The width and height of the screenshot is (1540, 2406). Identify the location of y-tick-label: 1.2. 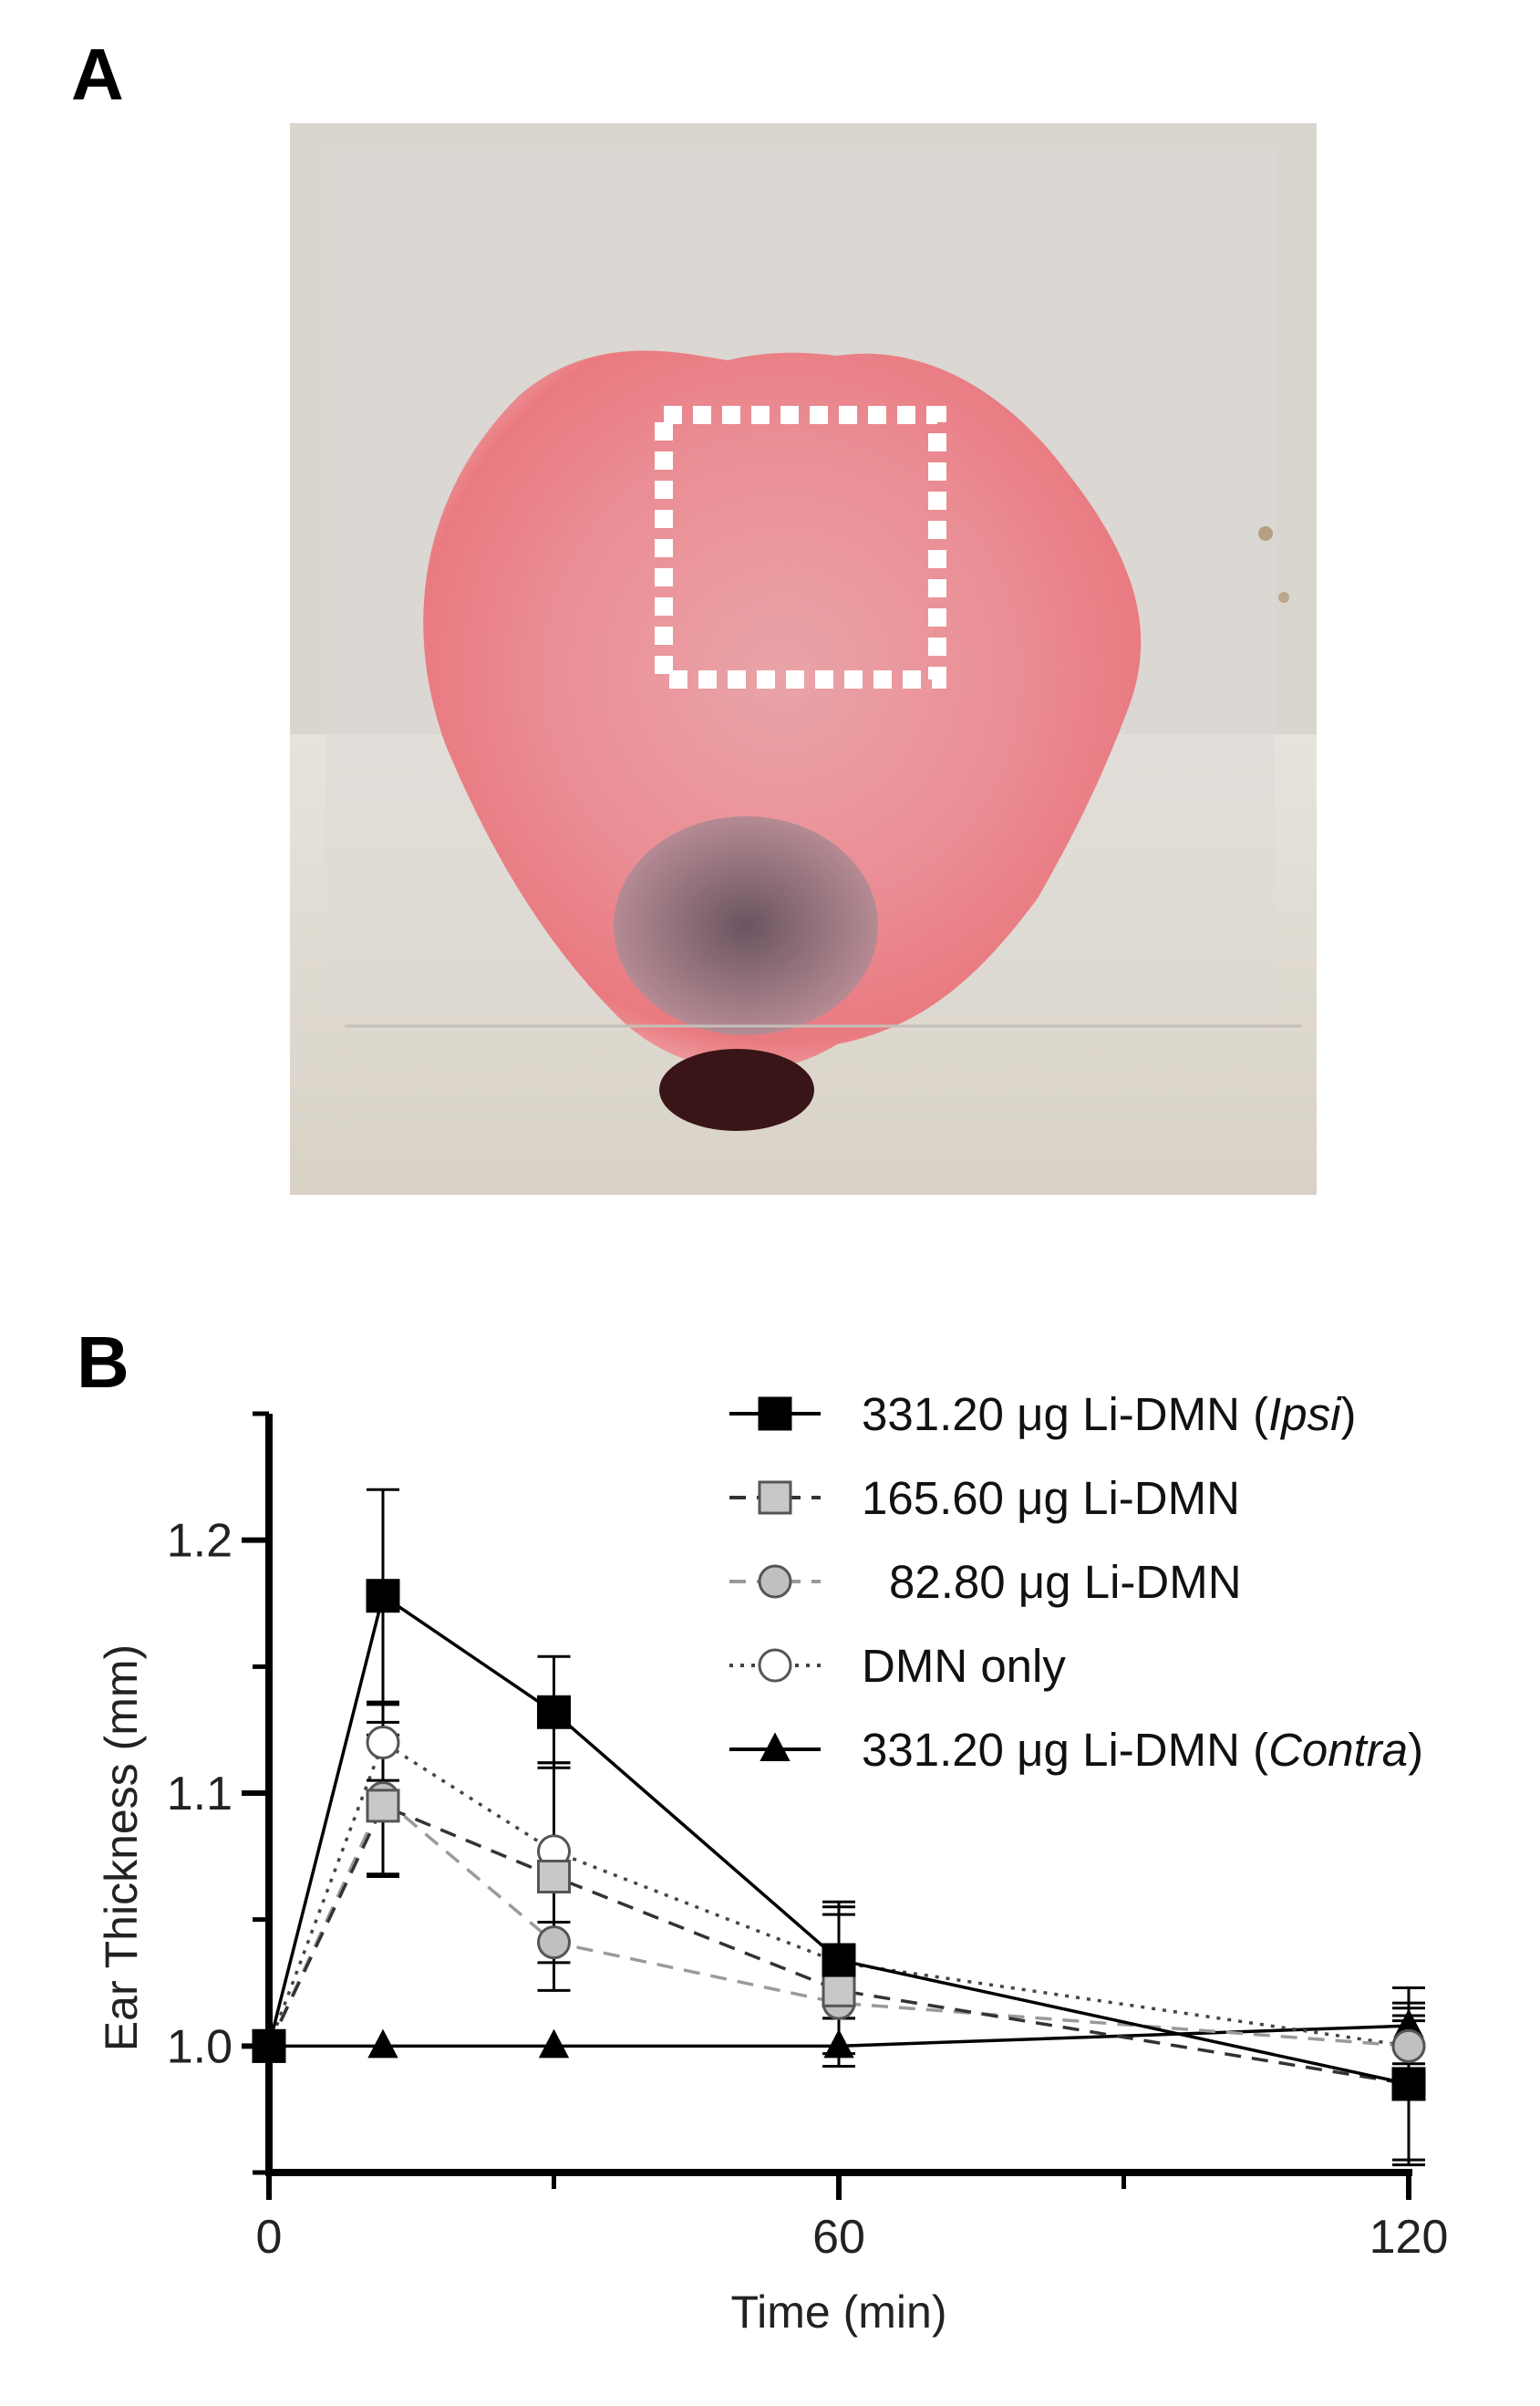
(200, 1541).